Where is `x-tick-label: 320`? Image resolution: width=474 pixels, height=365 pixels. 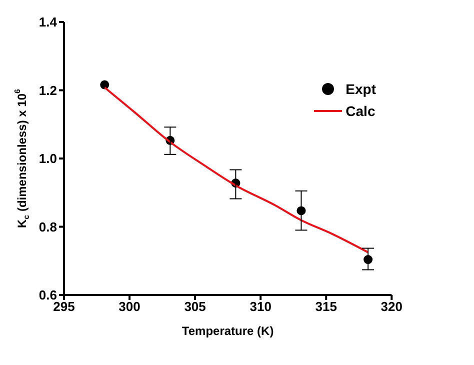
x-tick-label: 320 is located at coordinates (391, 306).